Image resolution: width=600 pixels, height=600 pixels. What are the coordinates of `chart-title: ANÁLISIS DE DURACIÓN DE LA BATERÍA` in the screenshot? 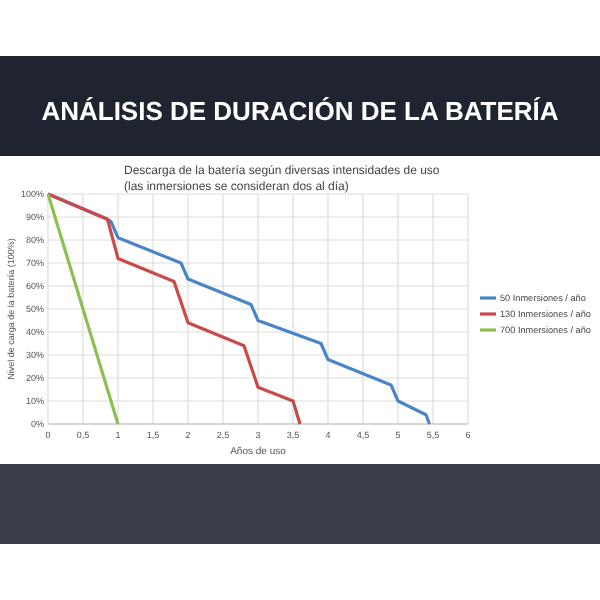 It's located at (300, 111).